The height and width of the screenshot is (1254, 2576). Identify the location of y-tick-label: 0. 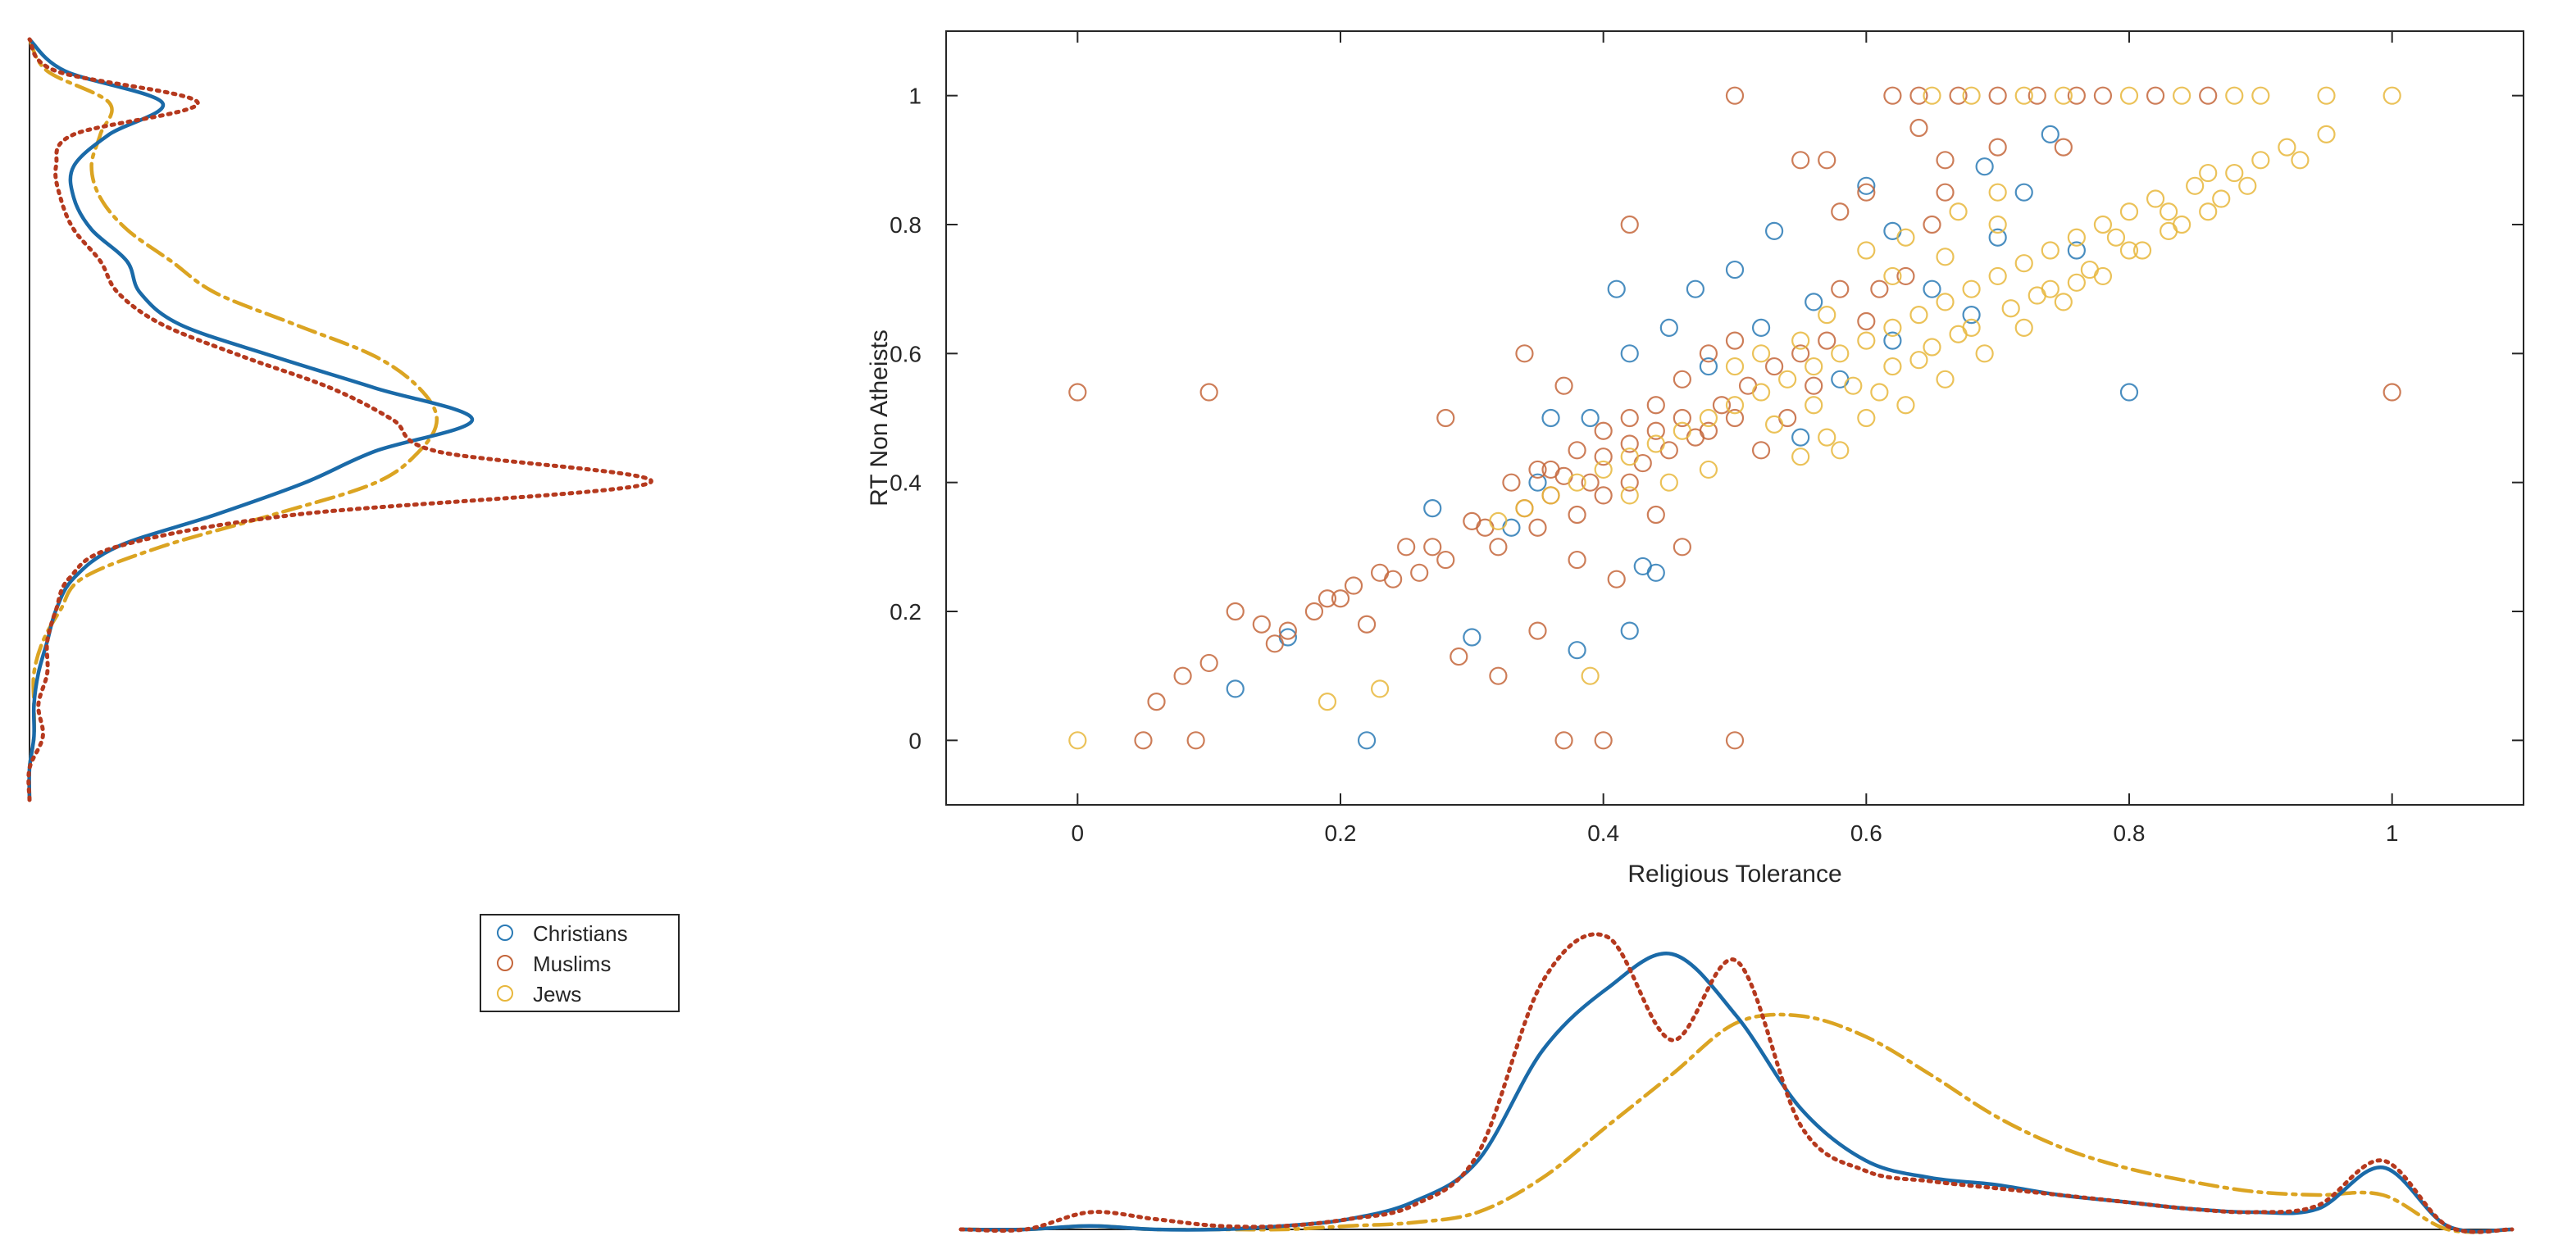
(915, 740).